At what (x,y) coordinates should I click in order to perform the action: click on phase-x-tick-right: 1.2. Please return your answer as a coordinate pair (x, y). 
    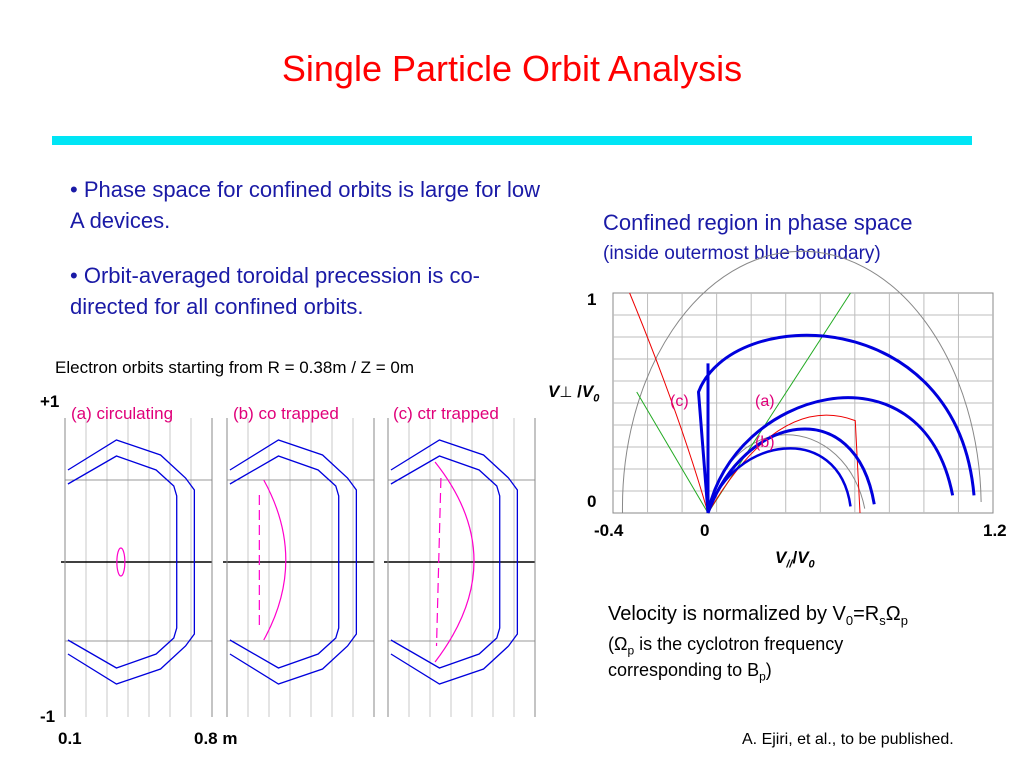
    Looking at the image, I should click on (995, 530).